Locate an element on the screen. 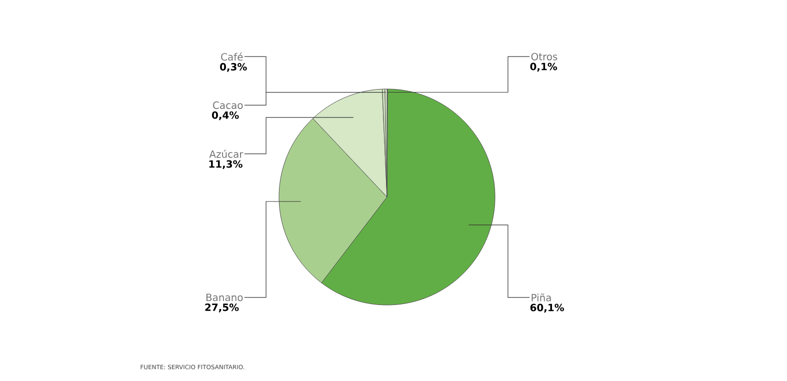 Image resolution: width=787 pixels, height=381 pixels. slice-label: Azúcar is located at coordinates (226, 154).